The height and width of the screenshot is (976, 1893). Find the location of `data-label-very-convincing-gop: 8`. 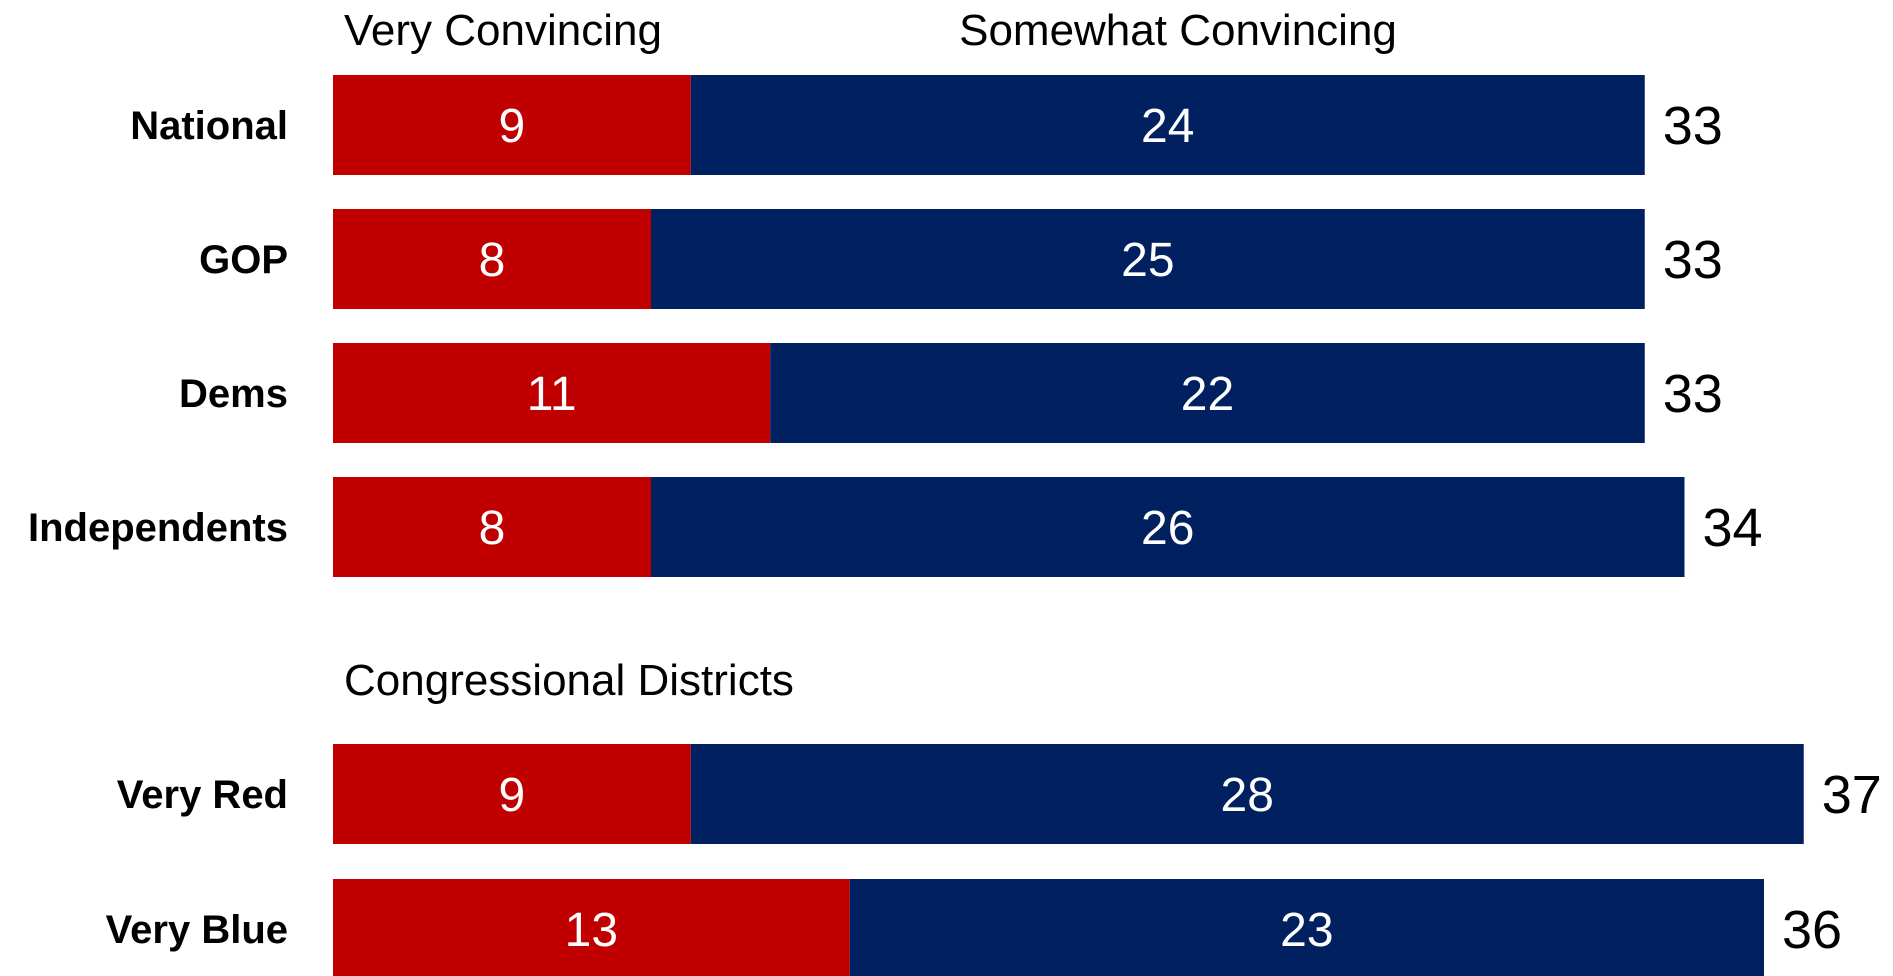

data-label-very-convincing-gop: 8 is located at coordinates (492, 260).